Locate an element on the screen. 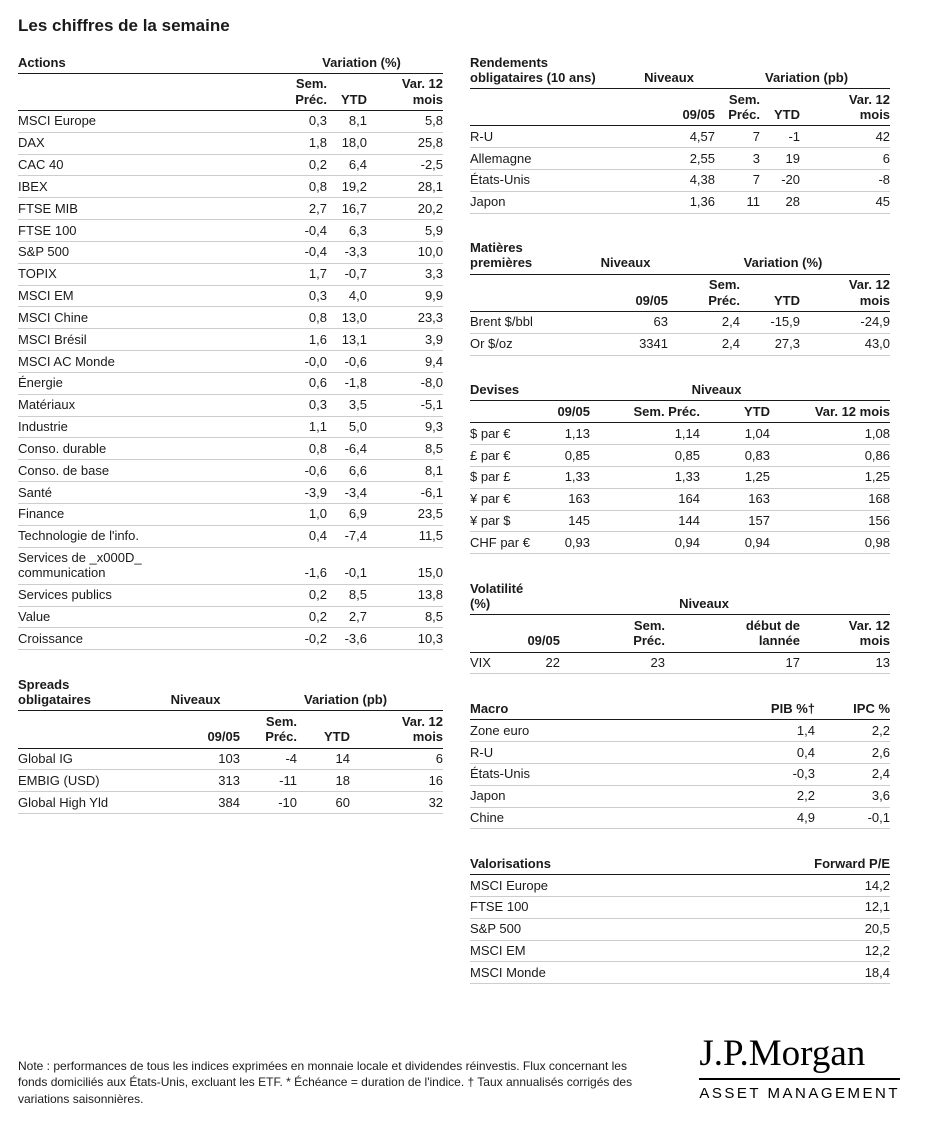 This screenshot has height=1122, width=936. table-row: Japon 1,36 11 28 45 is located at coordinates (680, 202).